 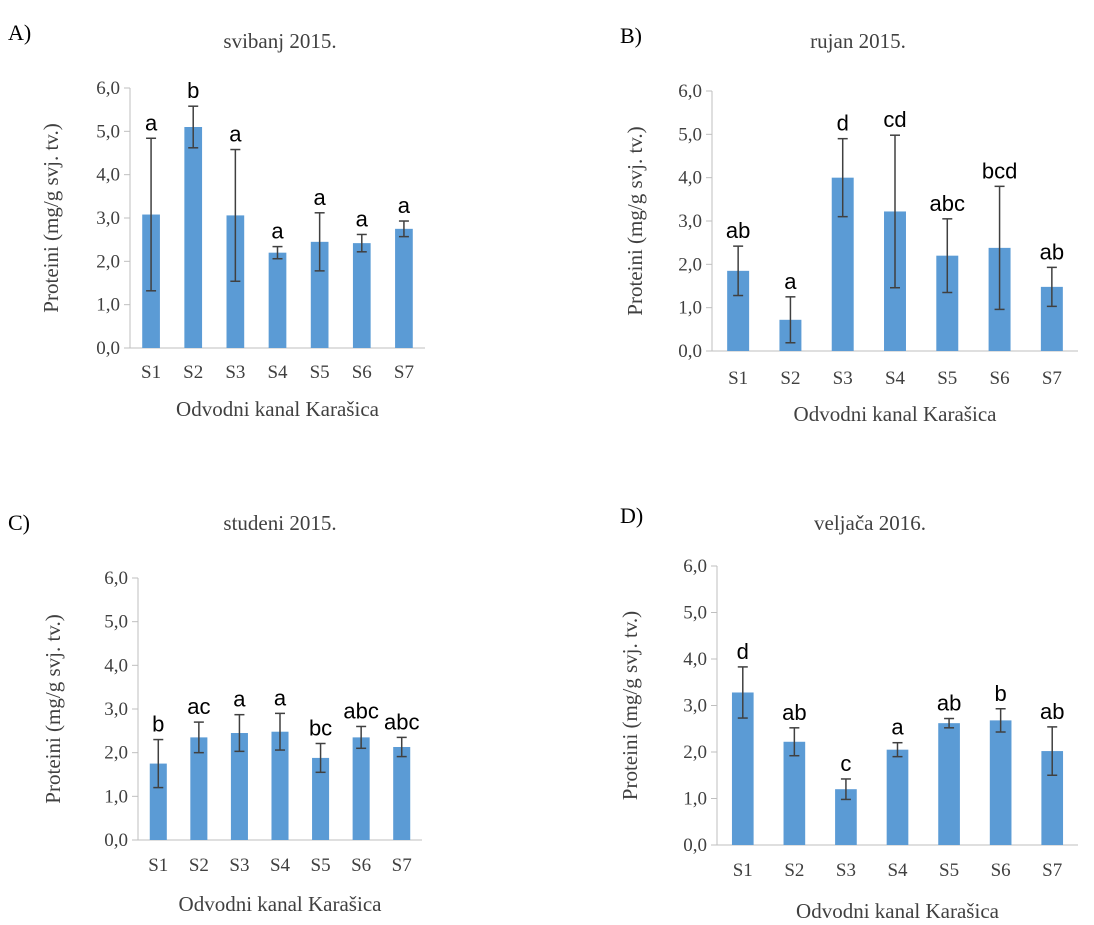 What do you see at coordinates (361, 295) in the screenshot?
I see `bar-s6` at bounding box center [361, 295].